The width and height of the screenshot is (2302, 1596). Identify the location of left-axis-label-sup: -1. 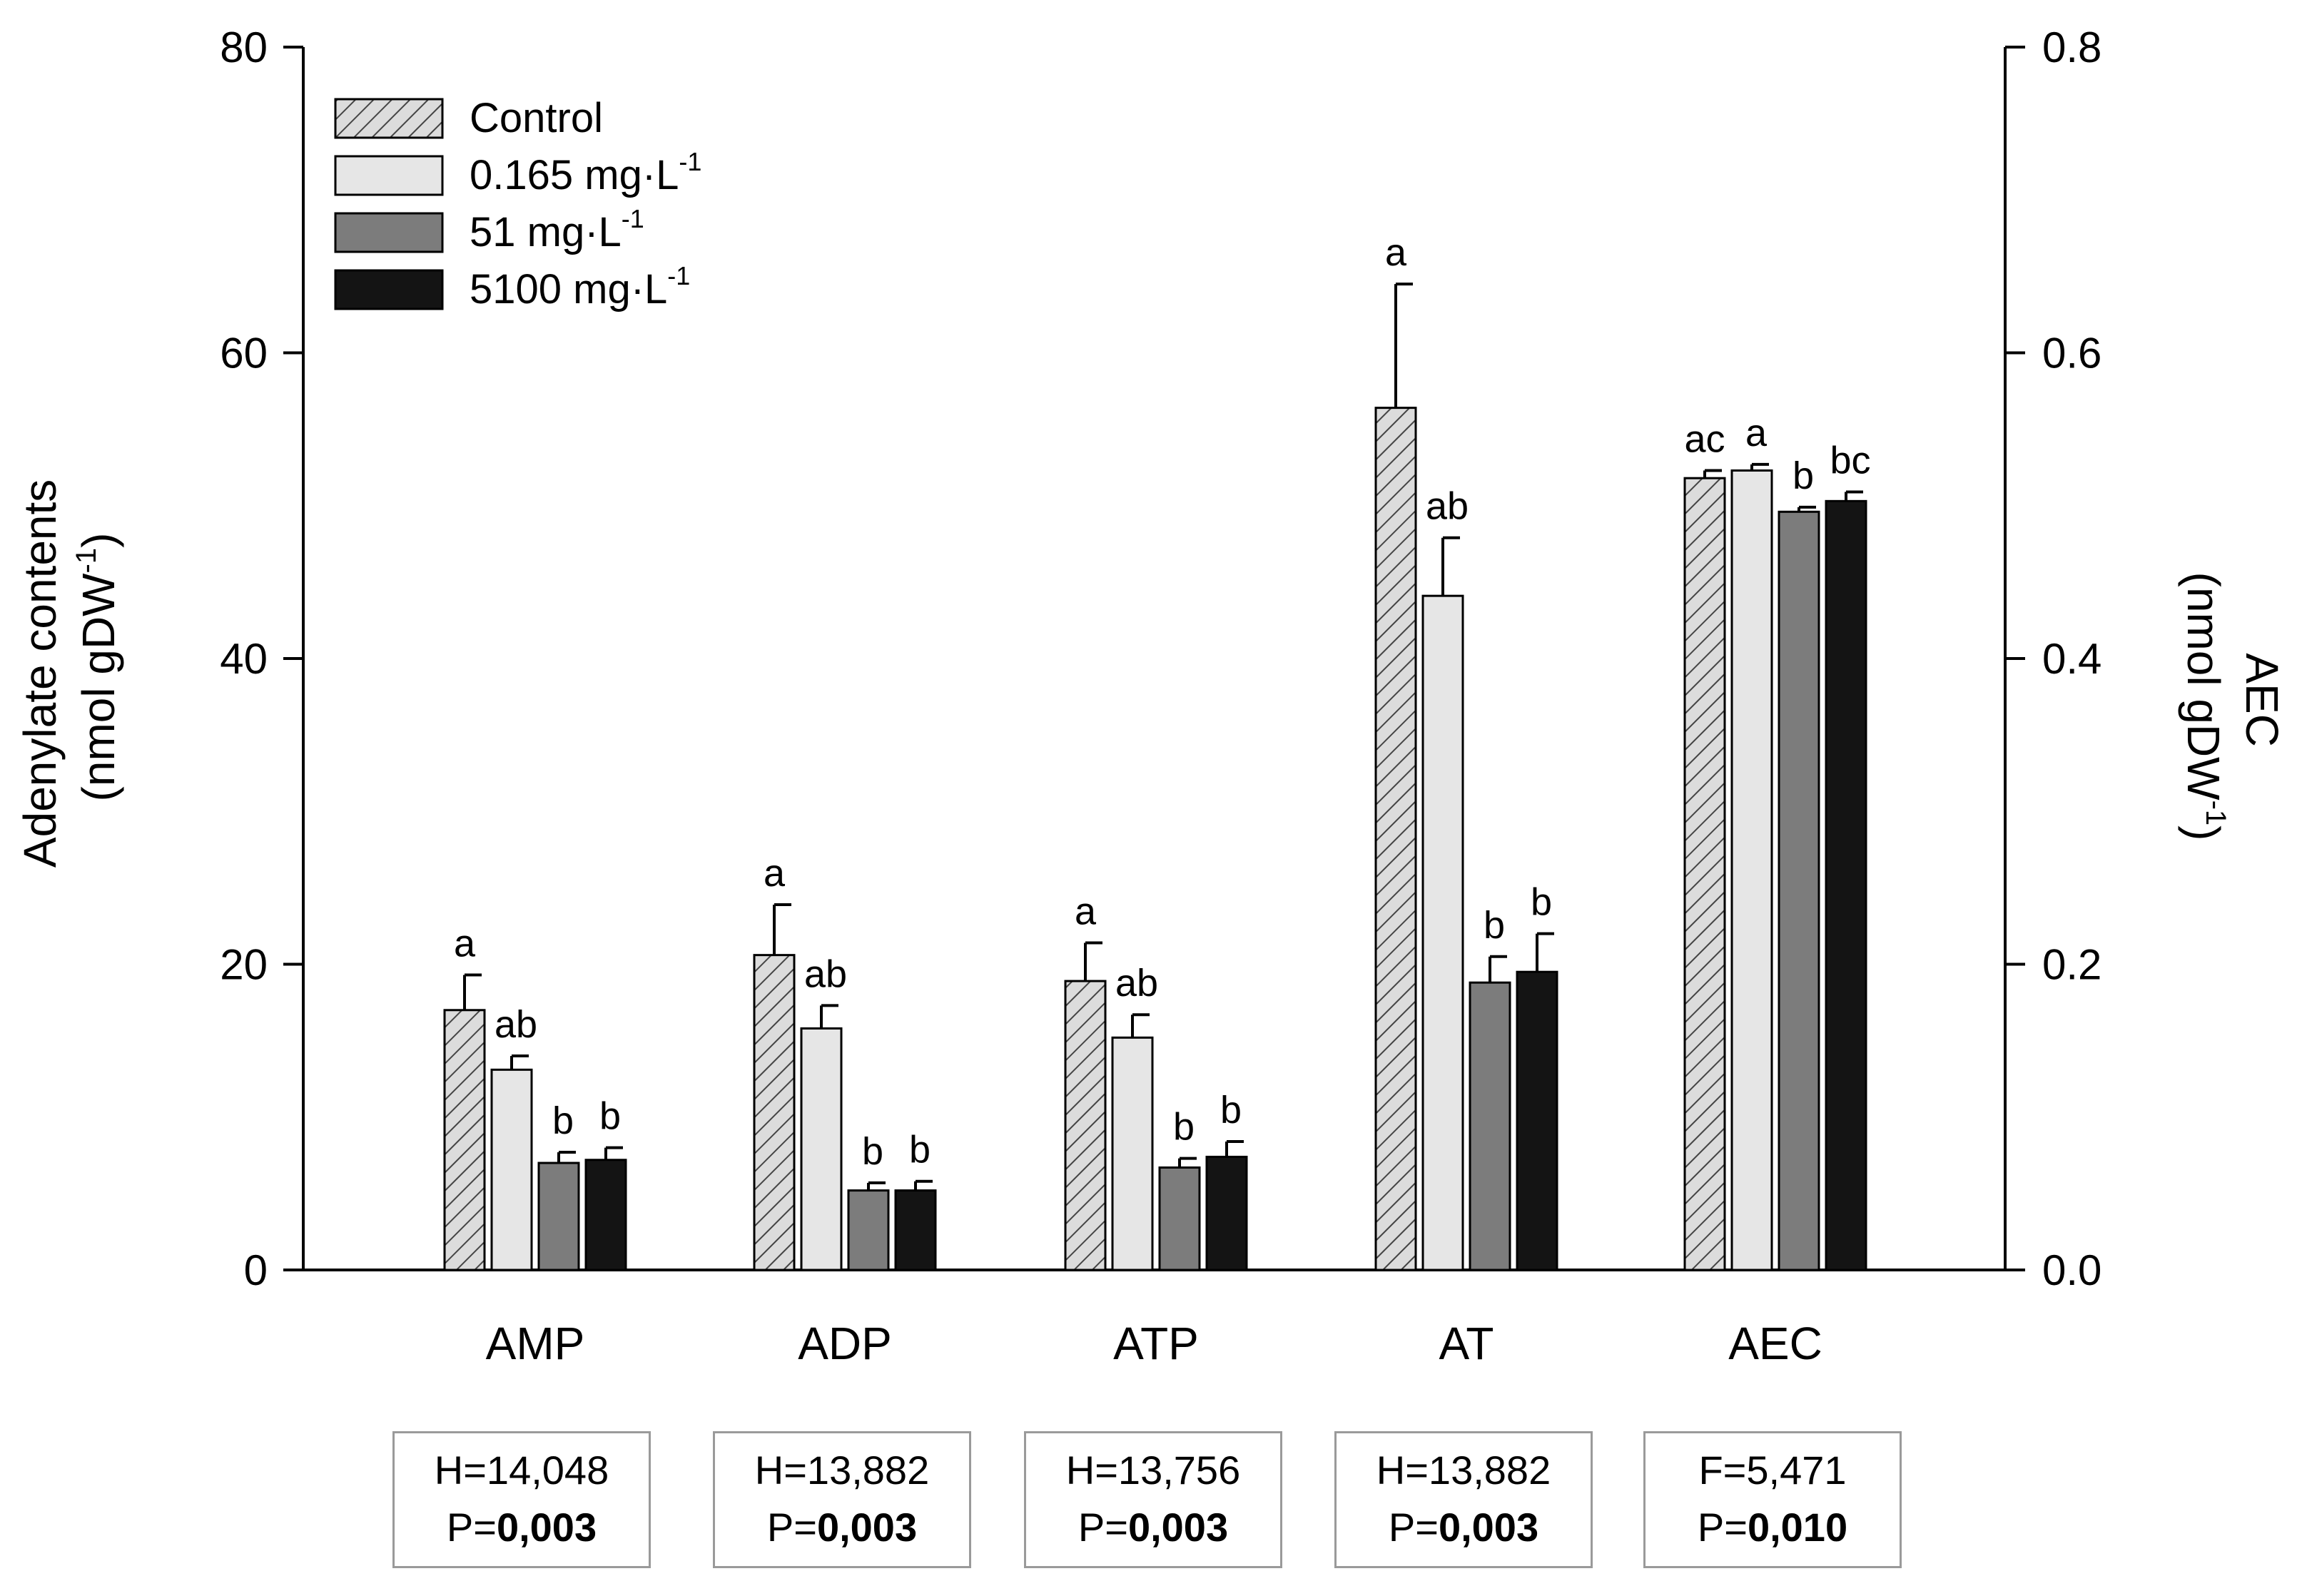
(86, 561).